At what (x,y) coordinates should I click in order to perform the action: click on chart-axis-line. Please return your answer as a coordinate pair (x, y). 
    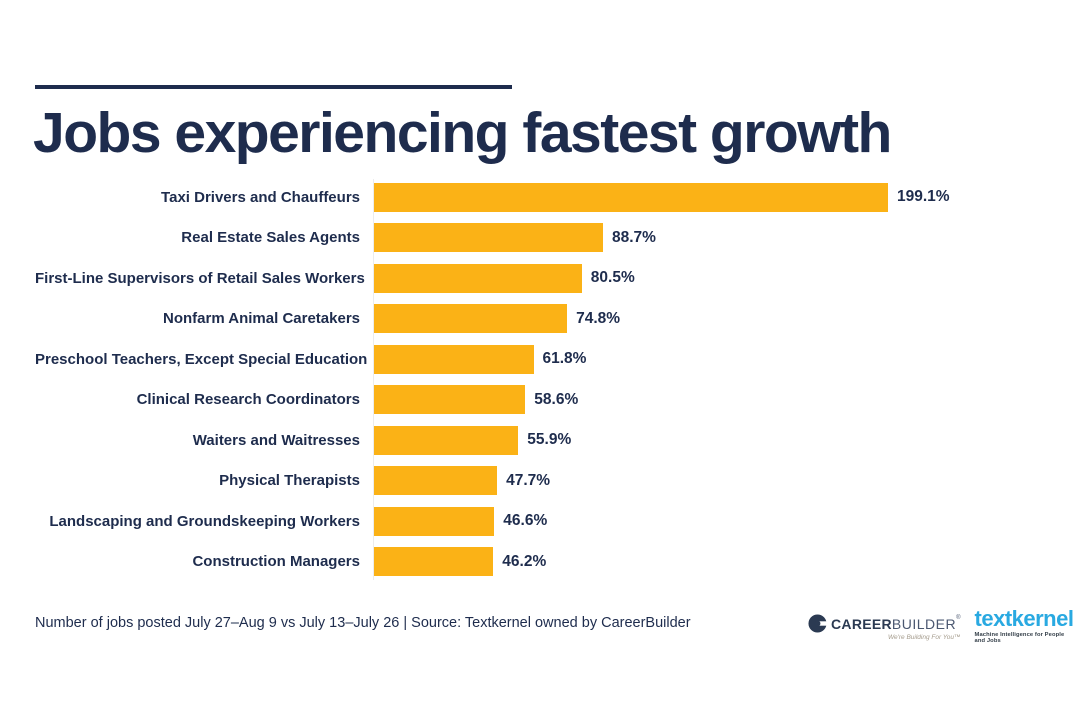
    Looking at the image, I should click on (373, 379).